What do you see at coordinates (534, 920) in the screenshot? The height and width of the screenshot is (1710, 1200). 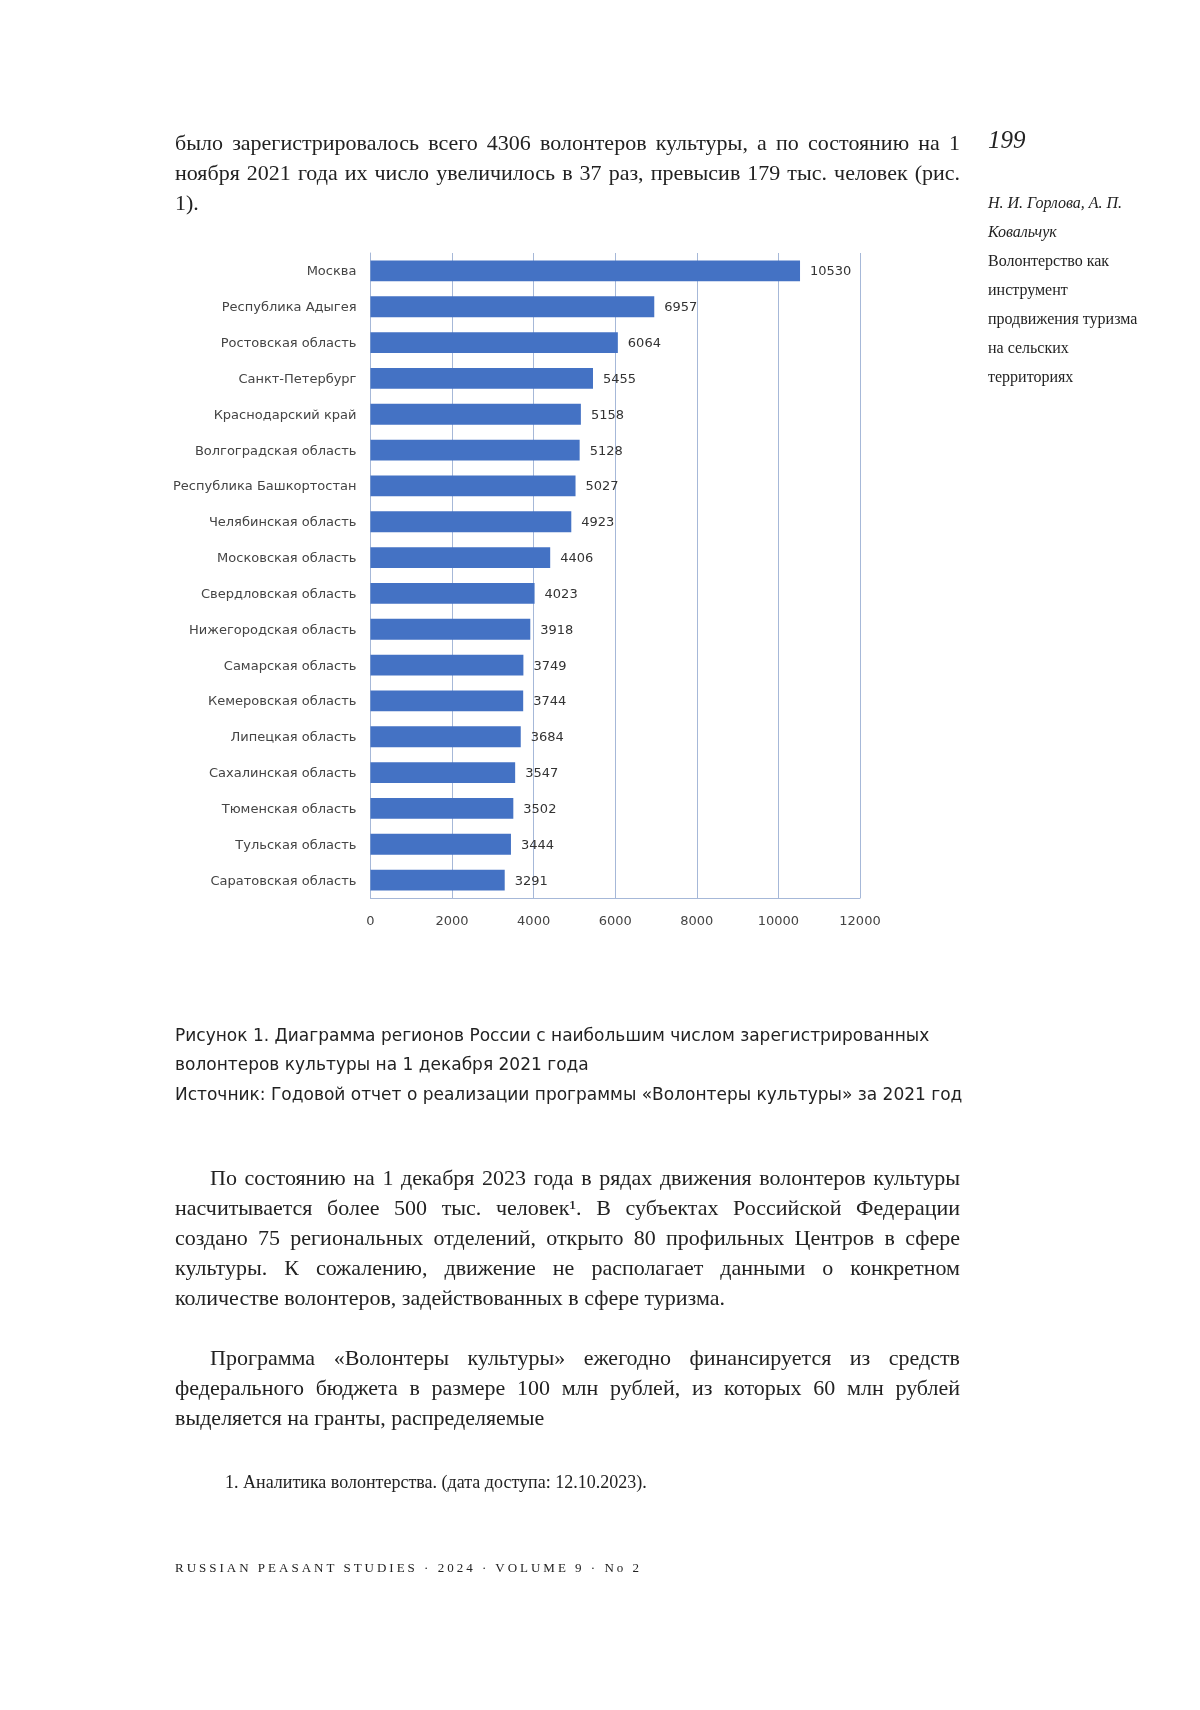 I see `x-tick-label: 4000` at bounding box center [534, 920].